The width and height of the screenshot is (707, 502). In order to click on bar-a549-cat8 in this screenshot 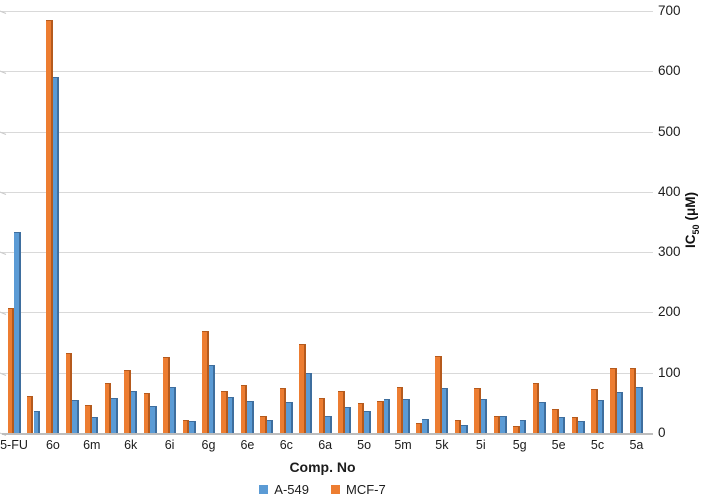, I will do `click(153, 419)`.